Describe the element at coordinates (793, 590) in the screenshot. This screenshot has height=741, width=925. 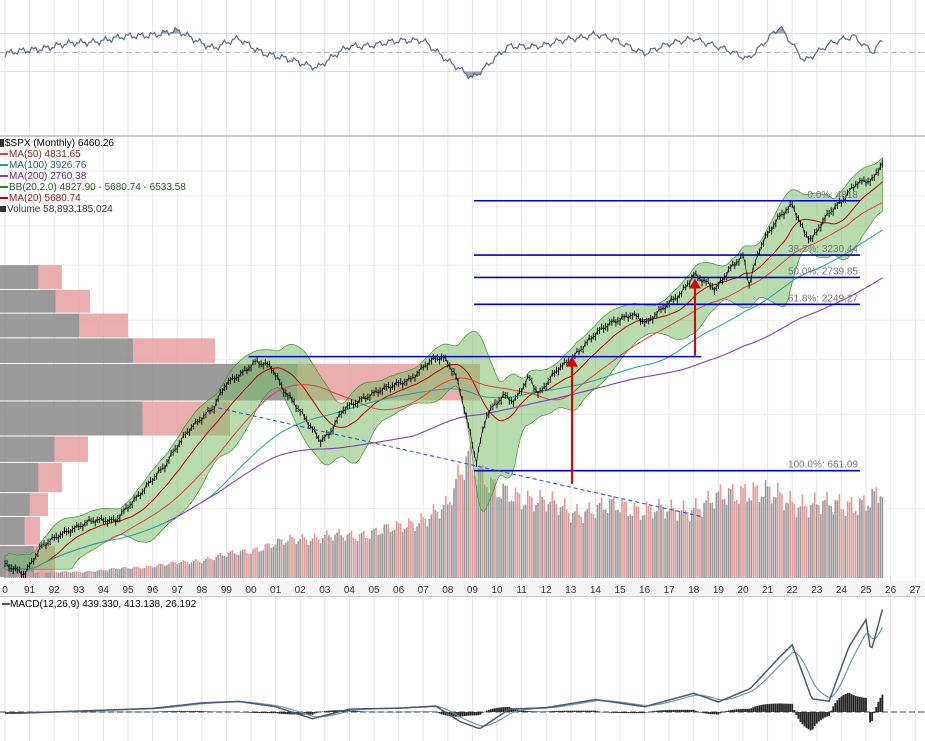
I see `x-tick-label: 22` at that location.